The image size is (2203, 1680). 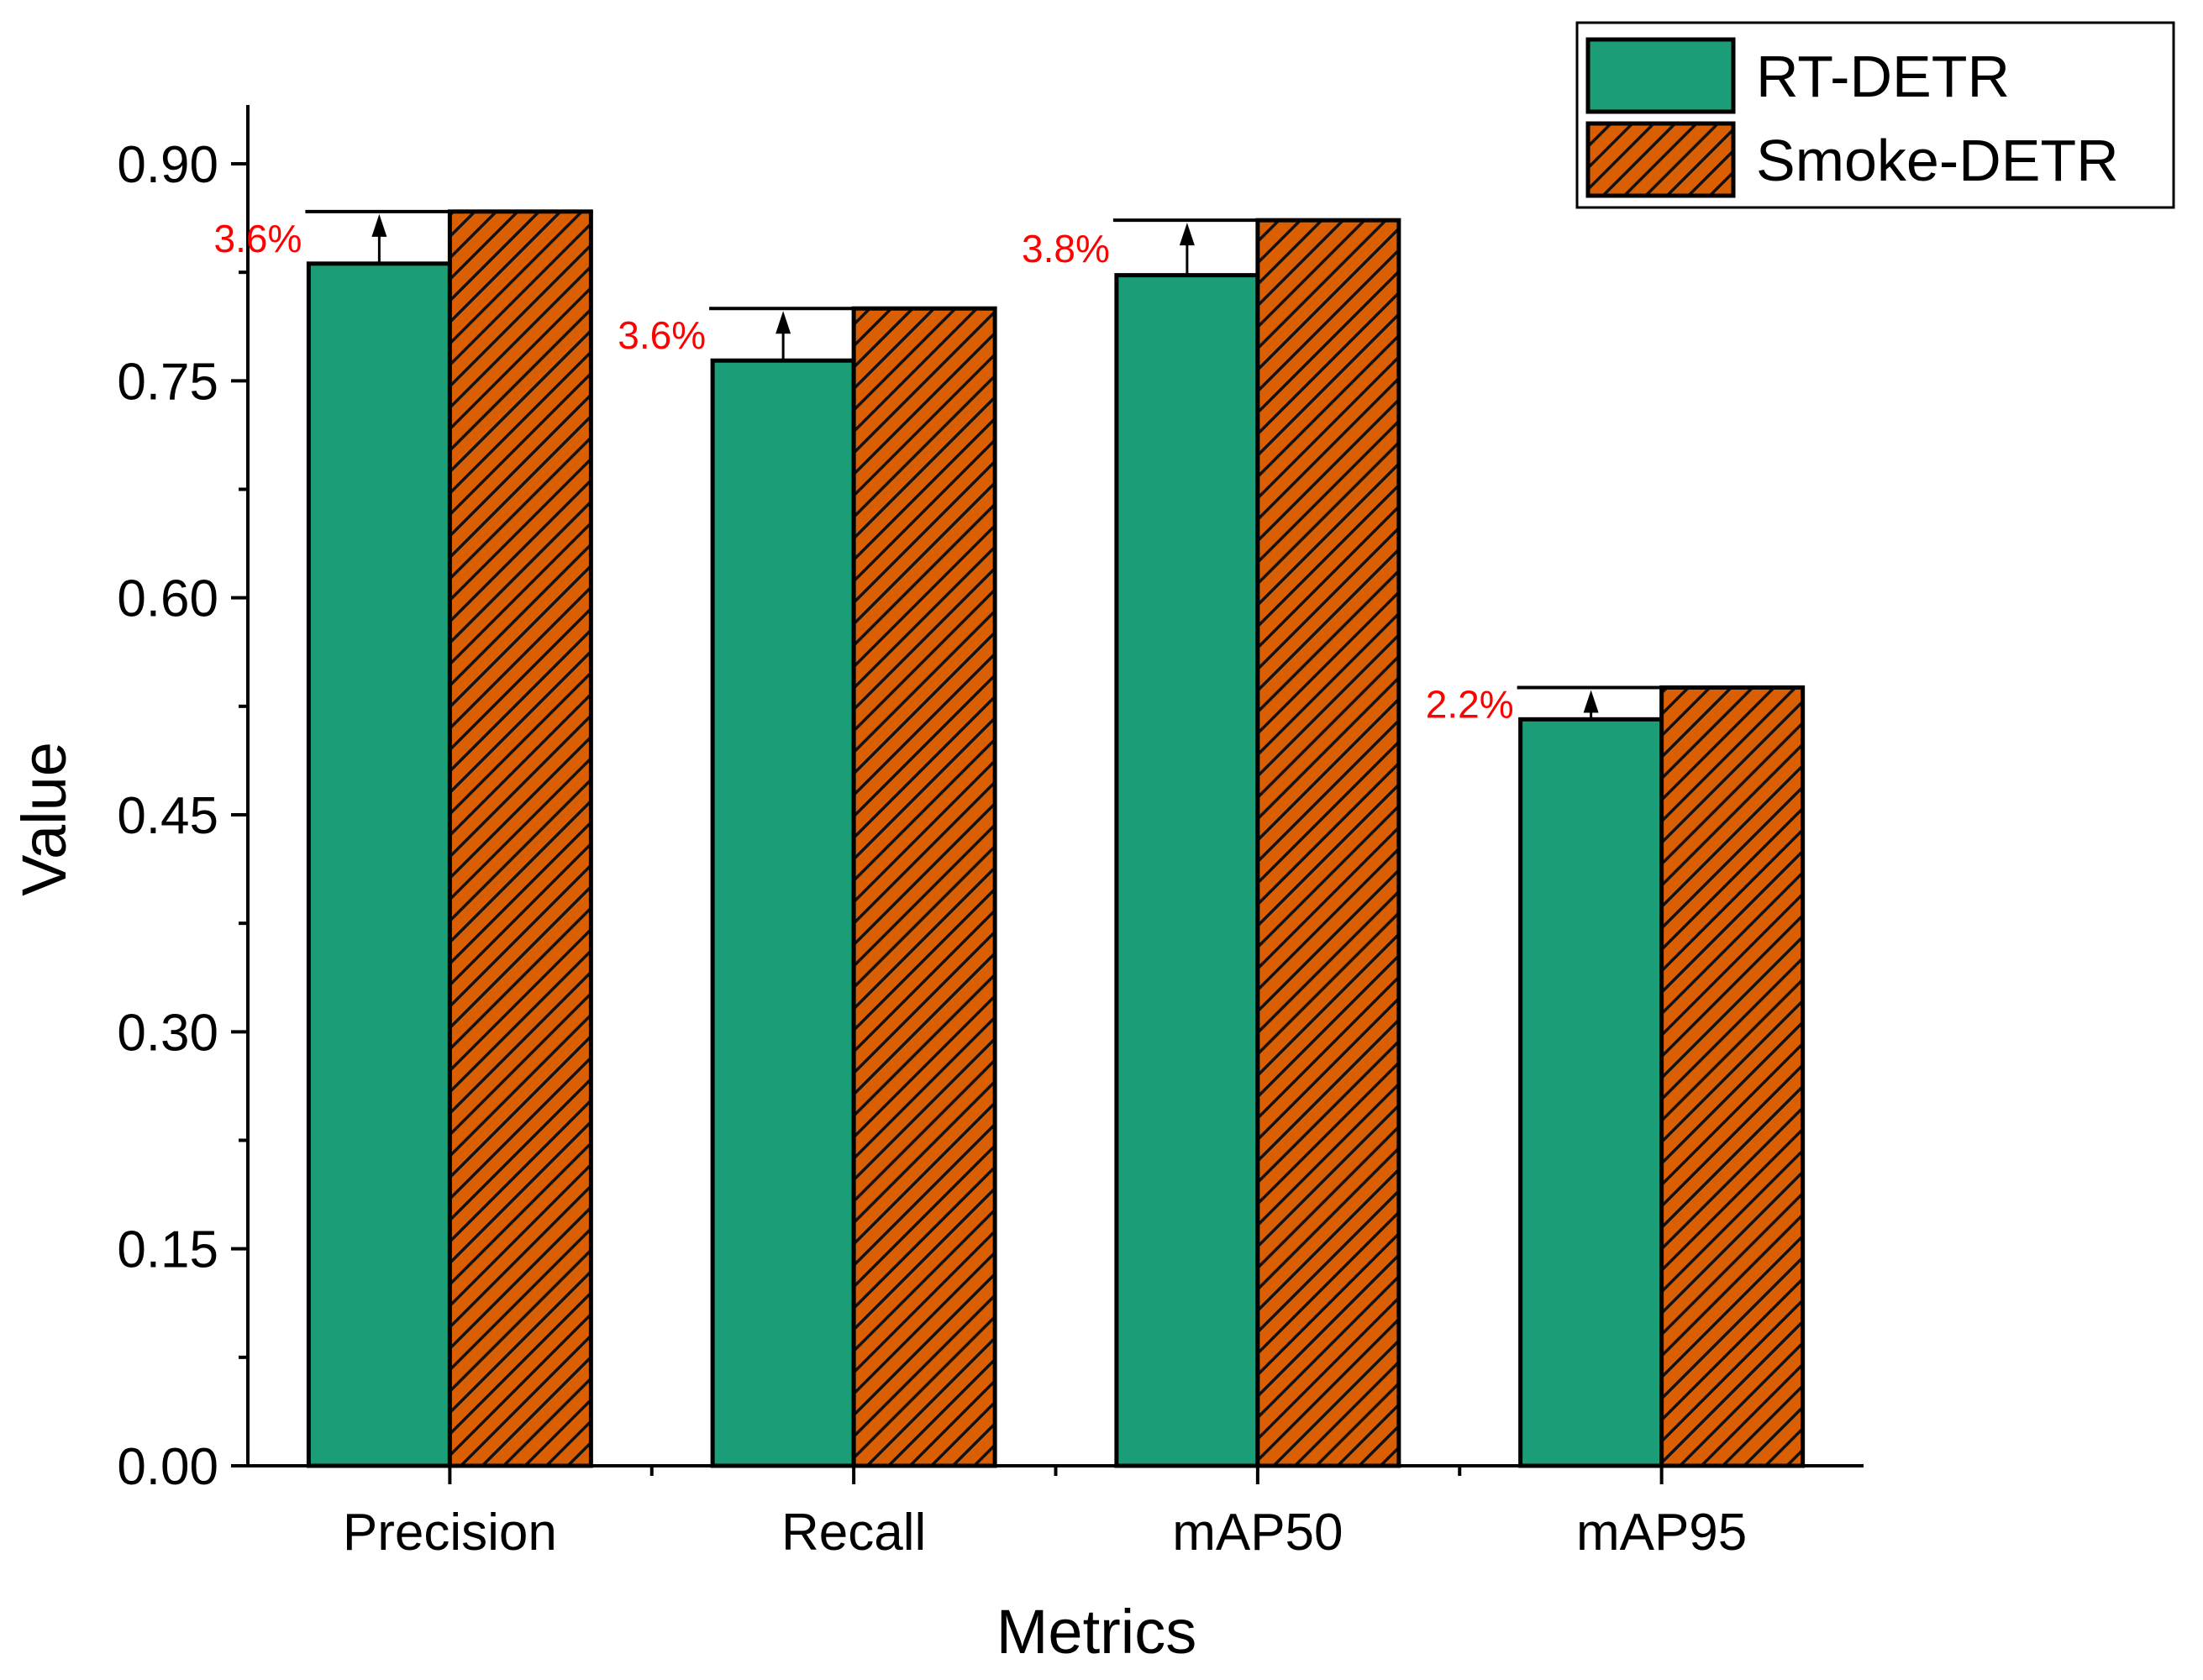 I want to click on x-tick-label: mAP95, so click(x=1661, y=1533).